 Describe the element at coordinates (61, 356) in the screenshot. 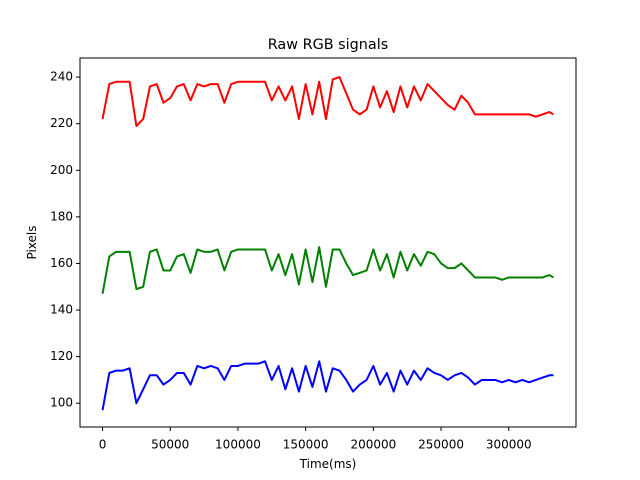

I see `y-tick-label: 120` at that location.